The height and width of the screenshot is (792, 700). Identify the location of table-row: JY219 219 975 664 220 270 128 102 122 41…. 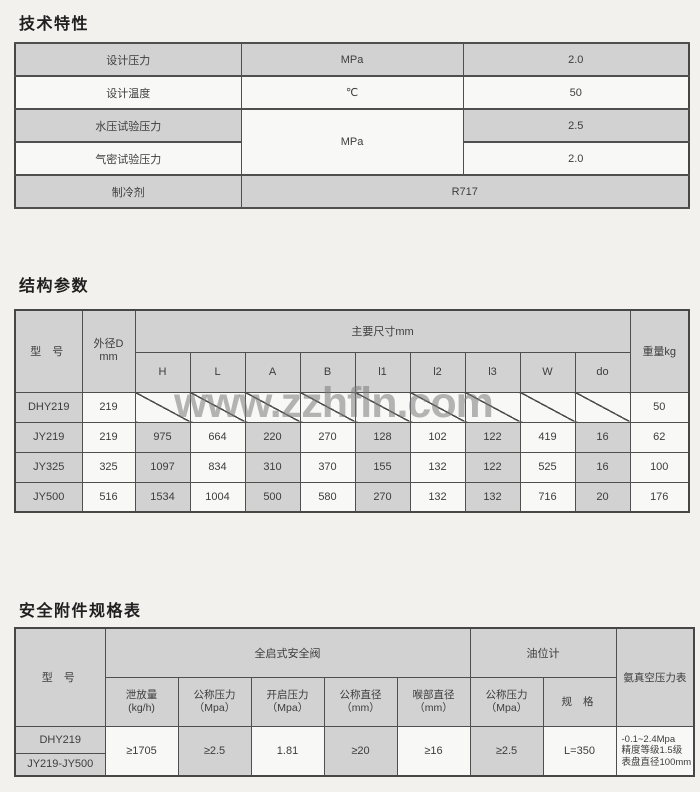
(352, 437).